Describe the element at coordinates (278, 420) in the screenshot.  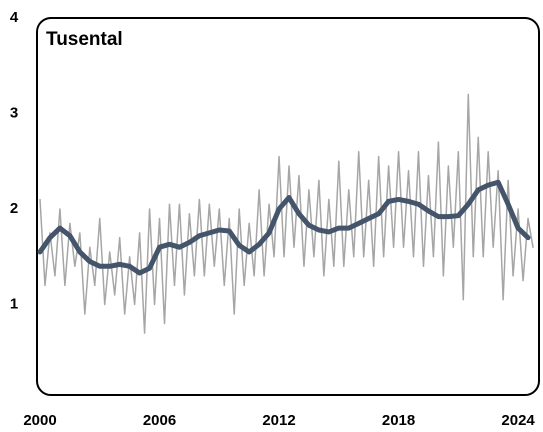
I see `x-tick-label: 2012` at that location.